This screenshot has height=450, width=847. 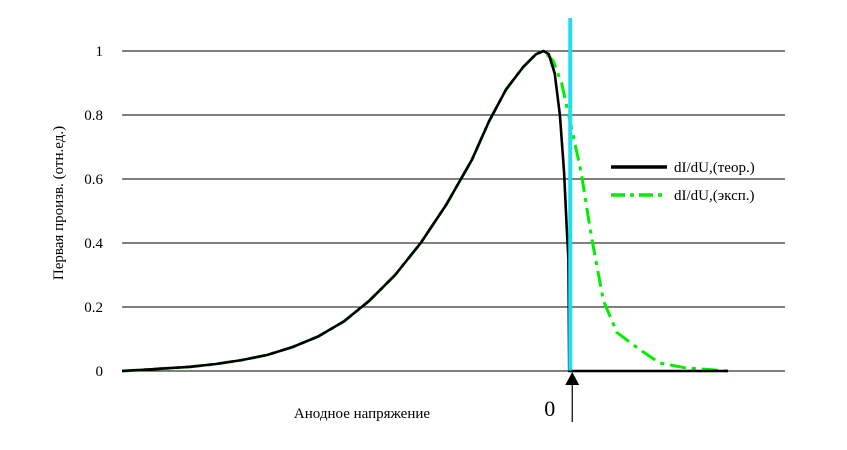 I want to click on x-axis-title: Анодное напряжение, so click(x=362, y=414).